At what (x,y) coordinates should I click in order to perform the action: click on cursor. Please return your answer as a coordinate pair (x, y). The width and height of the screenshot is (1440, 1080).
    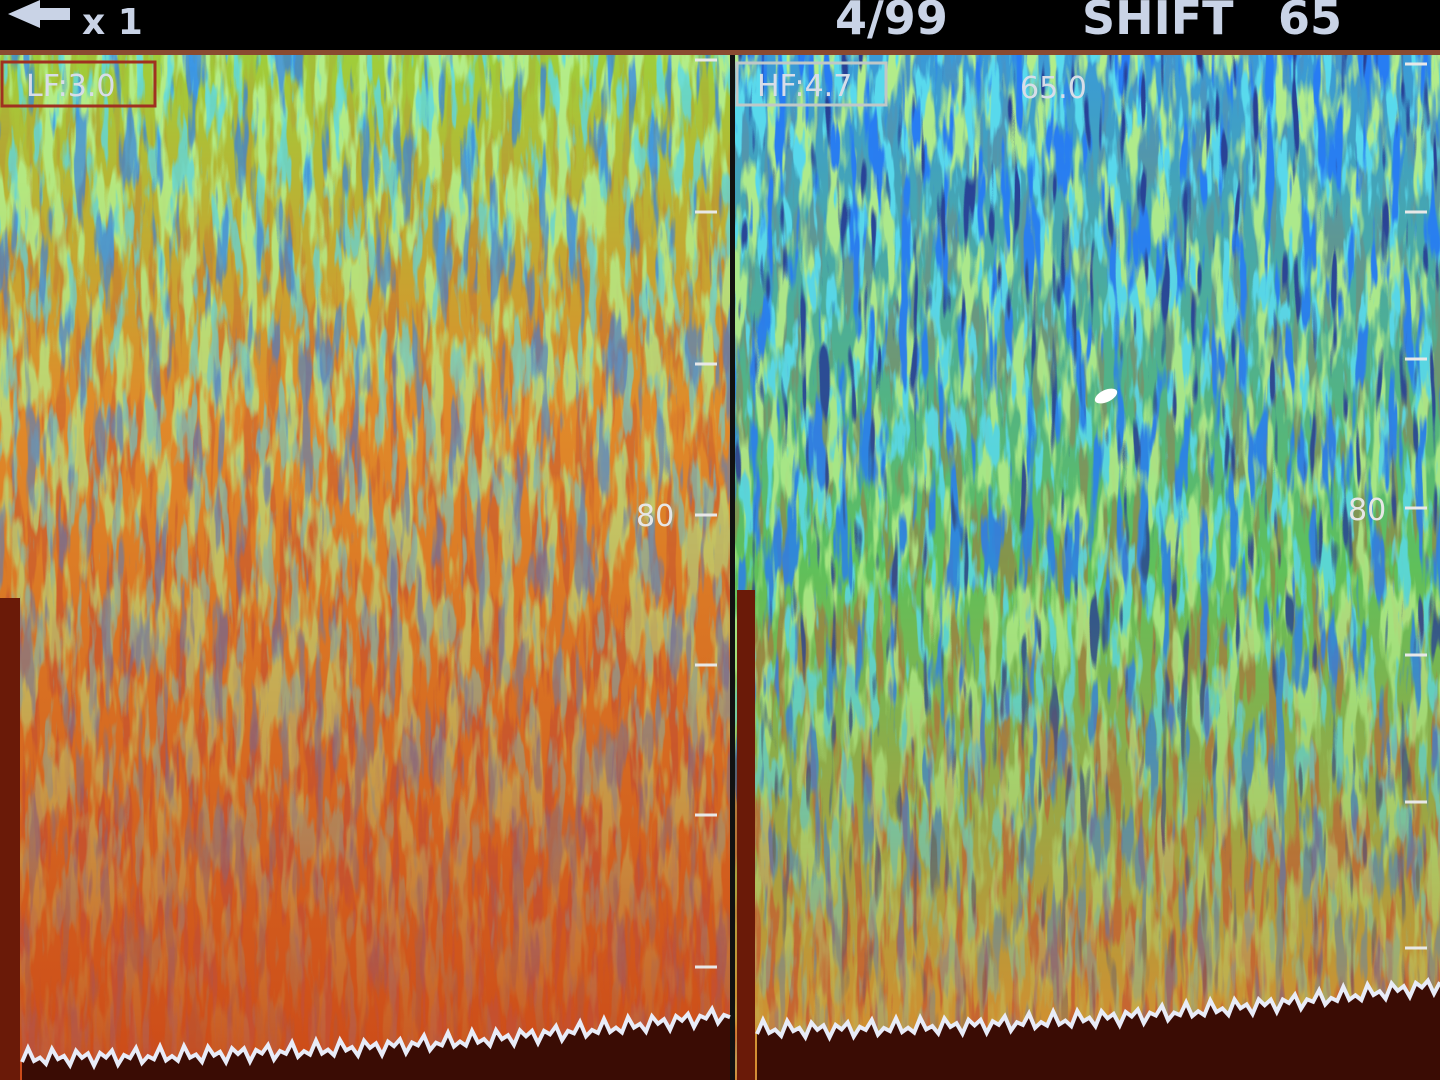
    Looking at the image, I should click on (1106, 396).